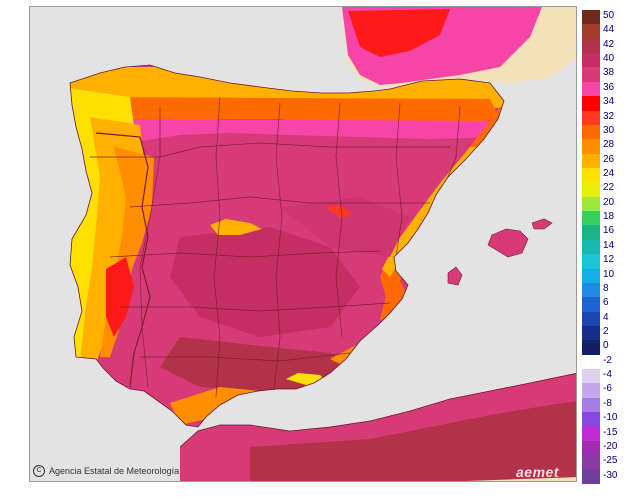 The width and height of the screenshot is (630, 500). Describe the element at coordinates (609, 130) in the screenshot. I see `legend-label: 30` at that location.